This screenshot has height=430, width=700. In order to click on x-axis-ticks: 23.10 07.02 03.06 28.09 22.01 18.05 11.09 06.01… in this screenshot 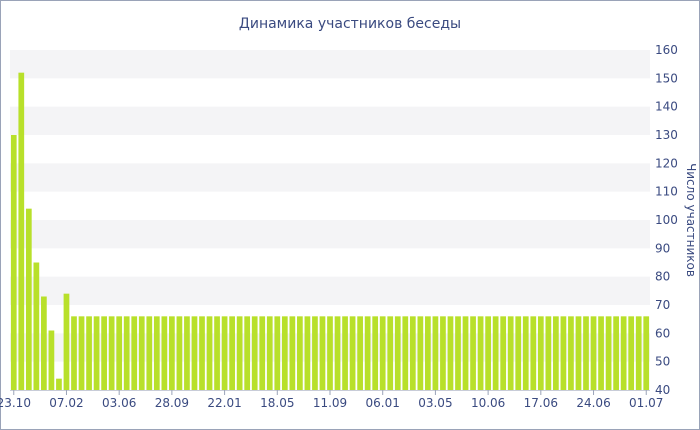, I will do `click(331, 400)`.